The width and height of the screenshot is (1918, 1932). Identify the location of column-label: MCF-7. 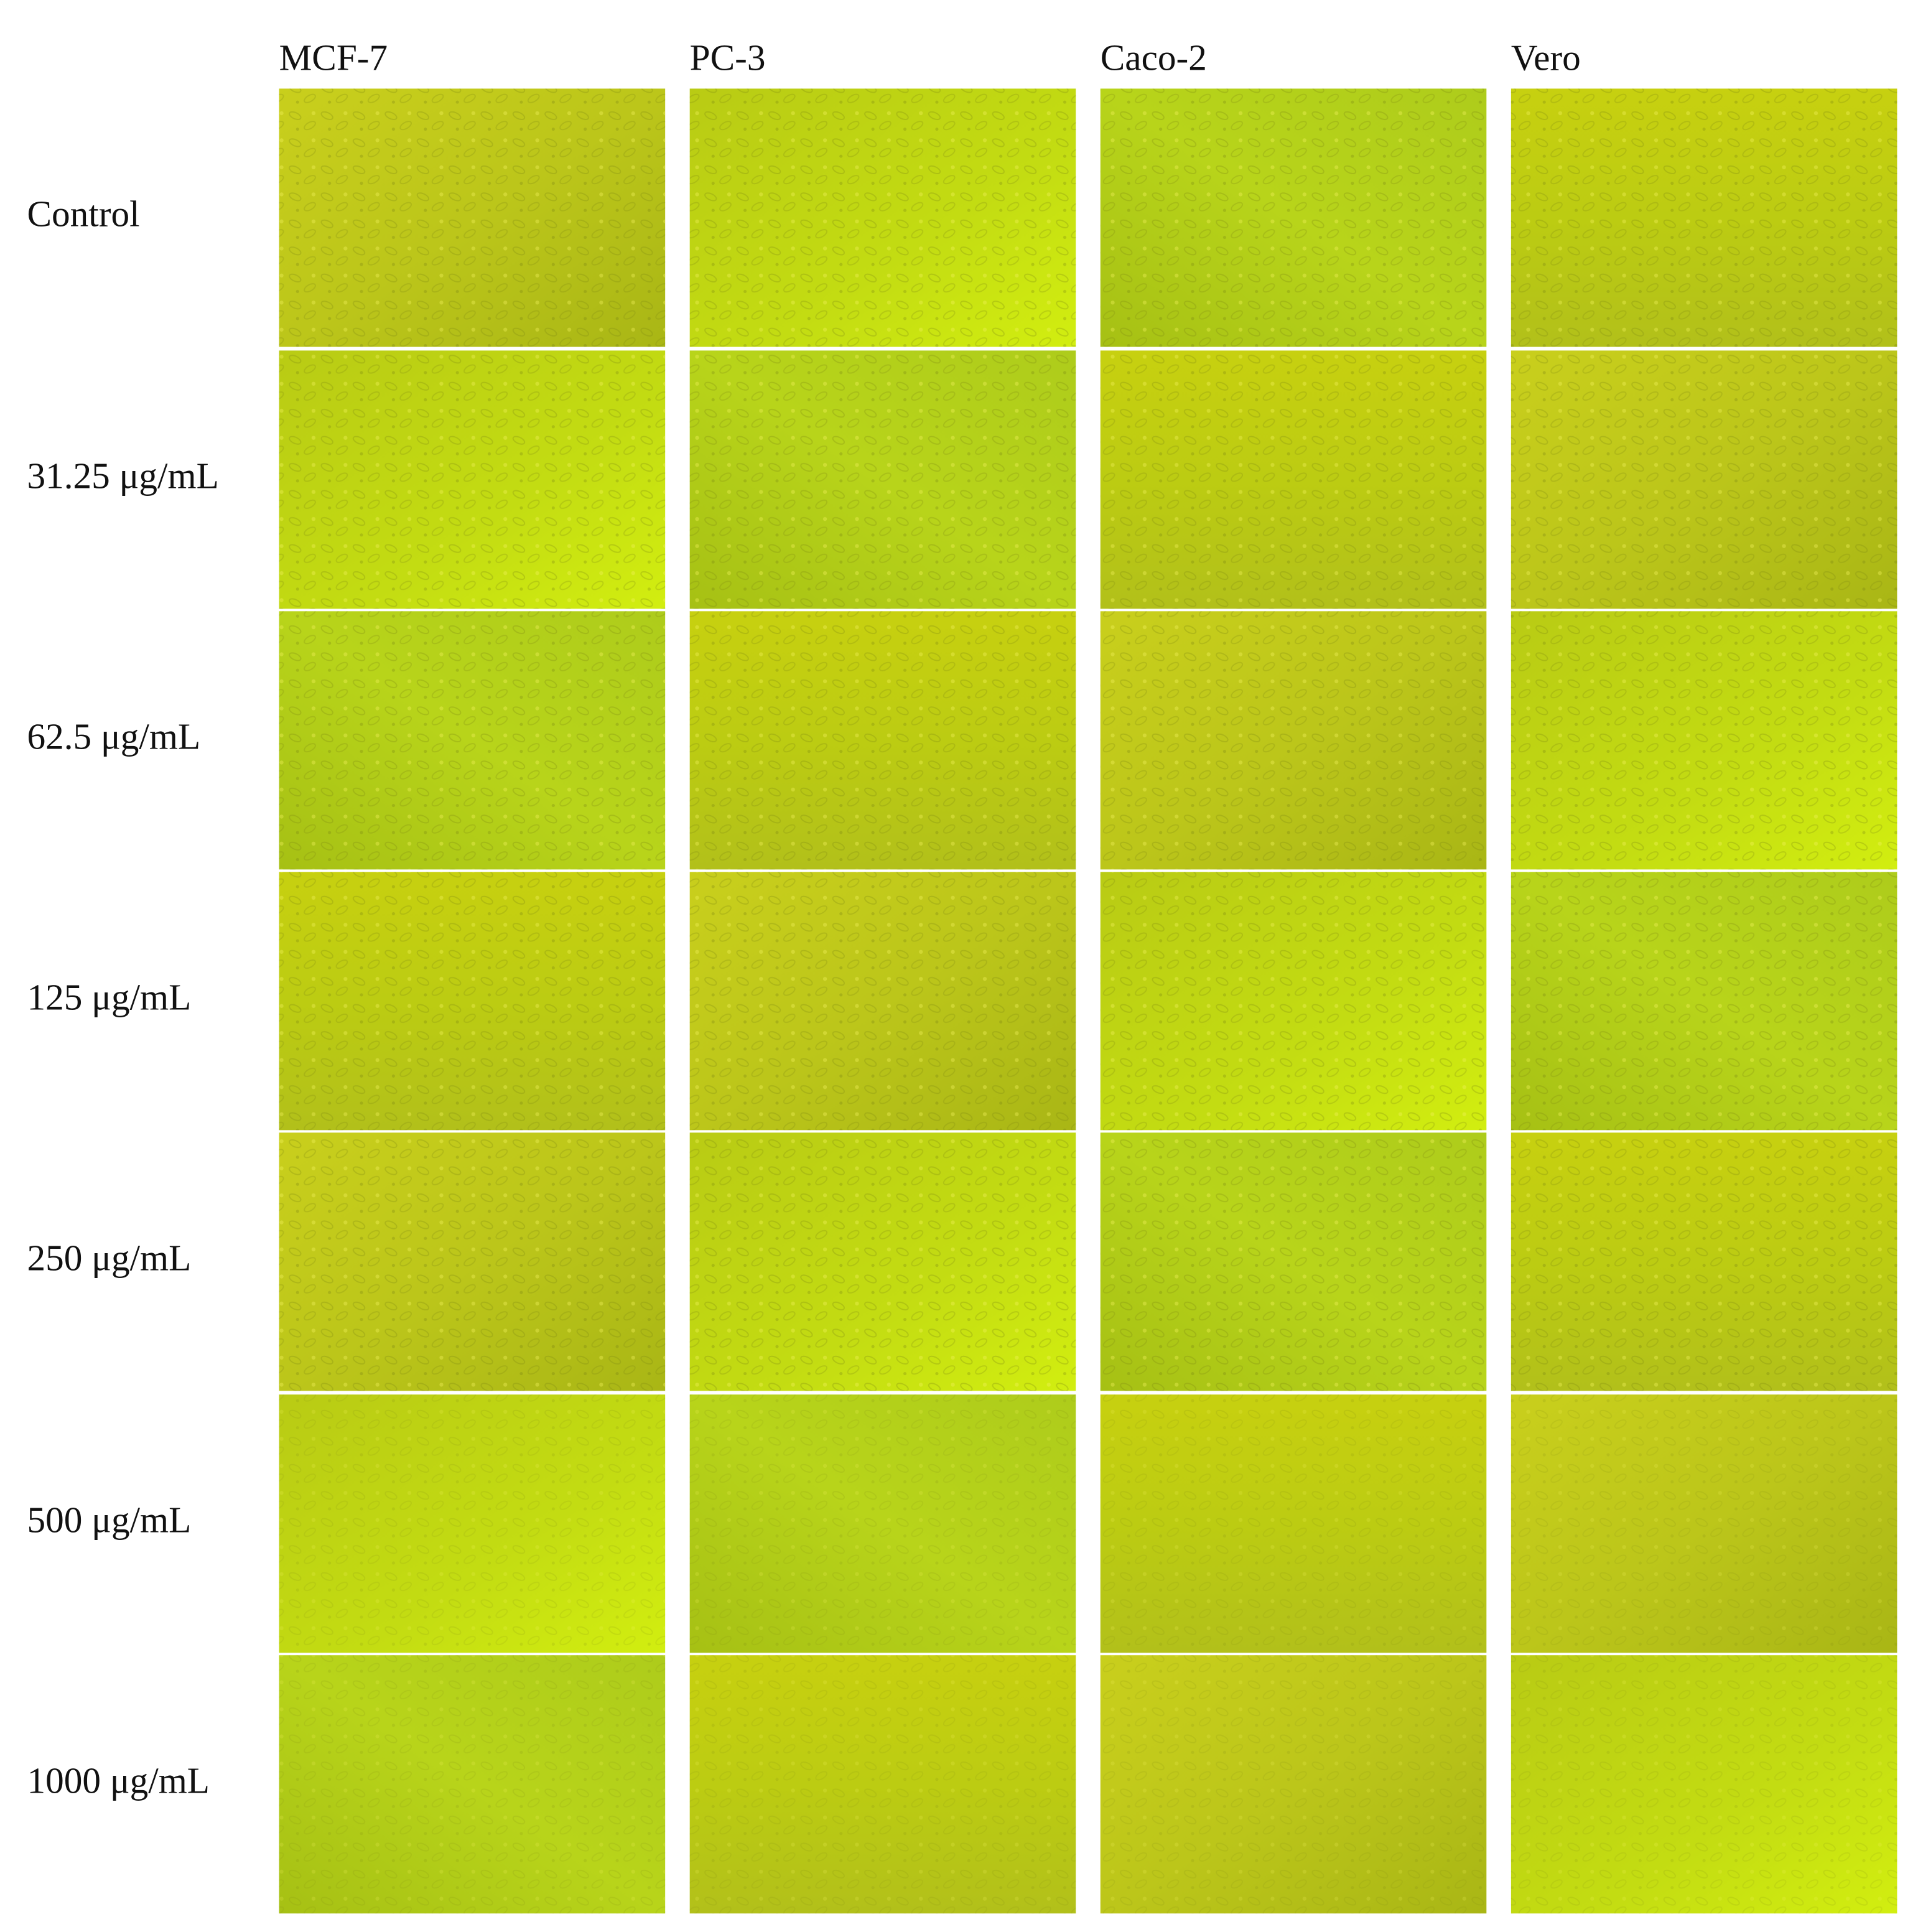
(333, 58).